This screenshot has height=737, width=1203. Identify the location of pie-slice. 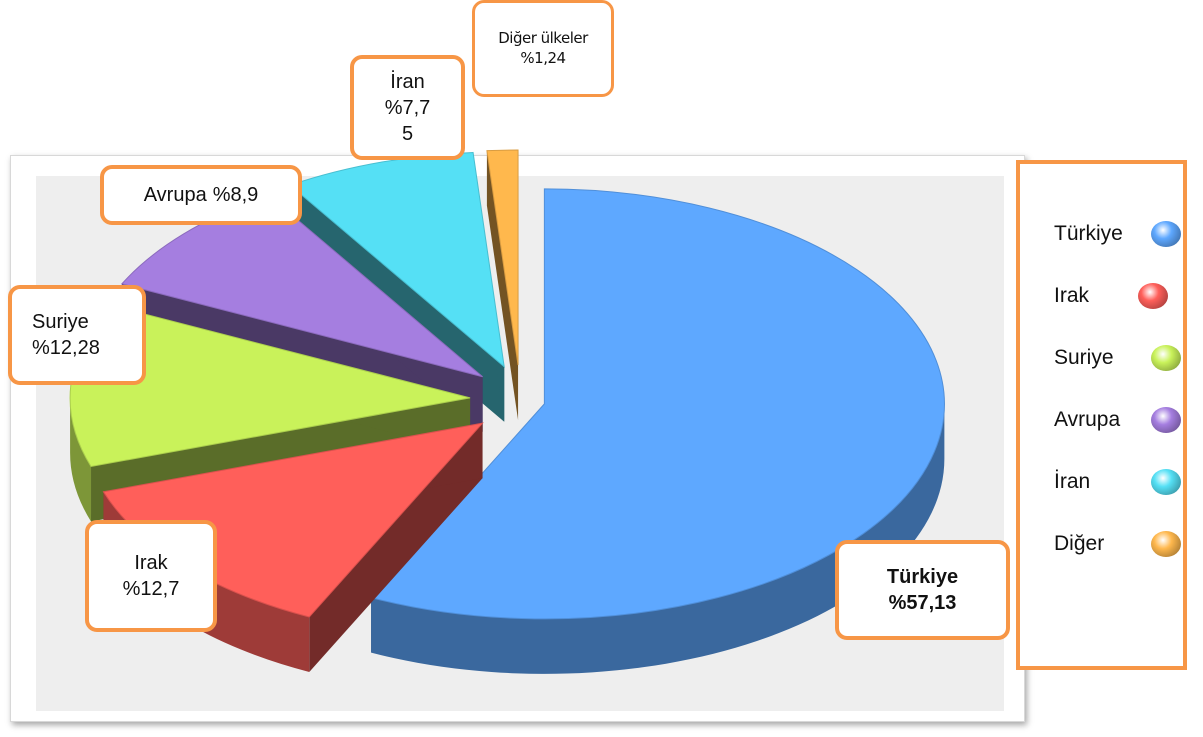
(502, 257).